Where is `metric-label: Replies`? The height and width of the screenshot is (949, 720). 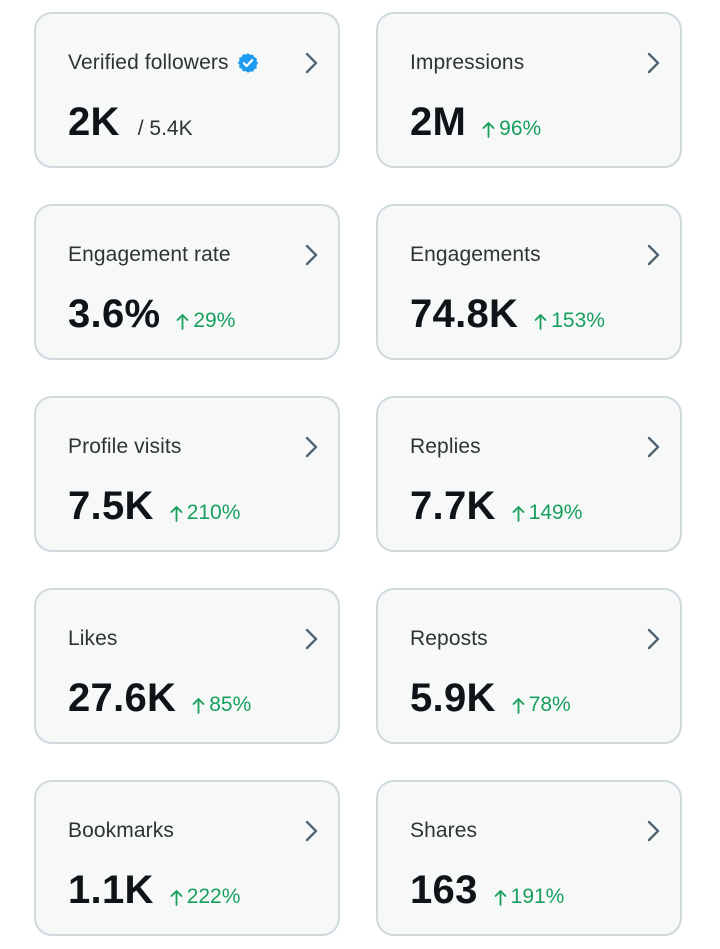
metric-label: Replies is located at coordinates (445, 446).